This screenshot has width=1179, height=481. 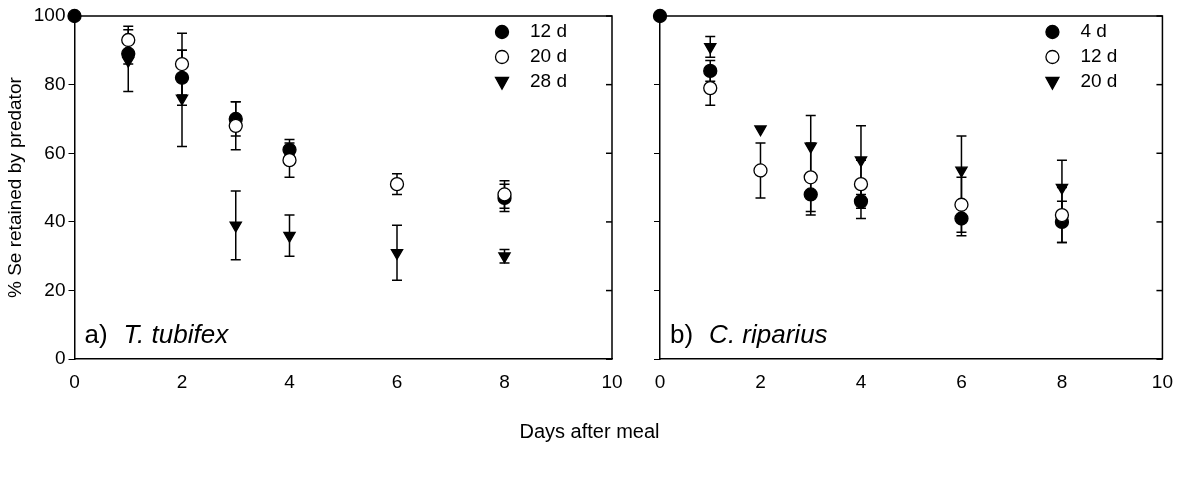 I want to click on y-tick-label: 20, so click(x=55, y=289).